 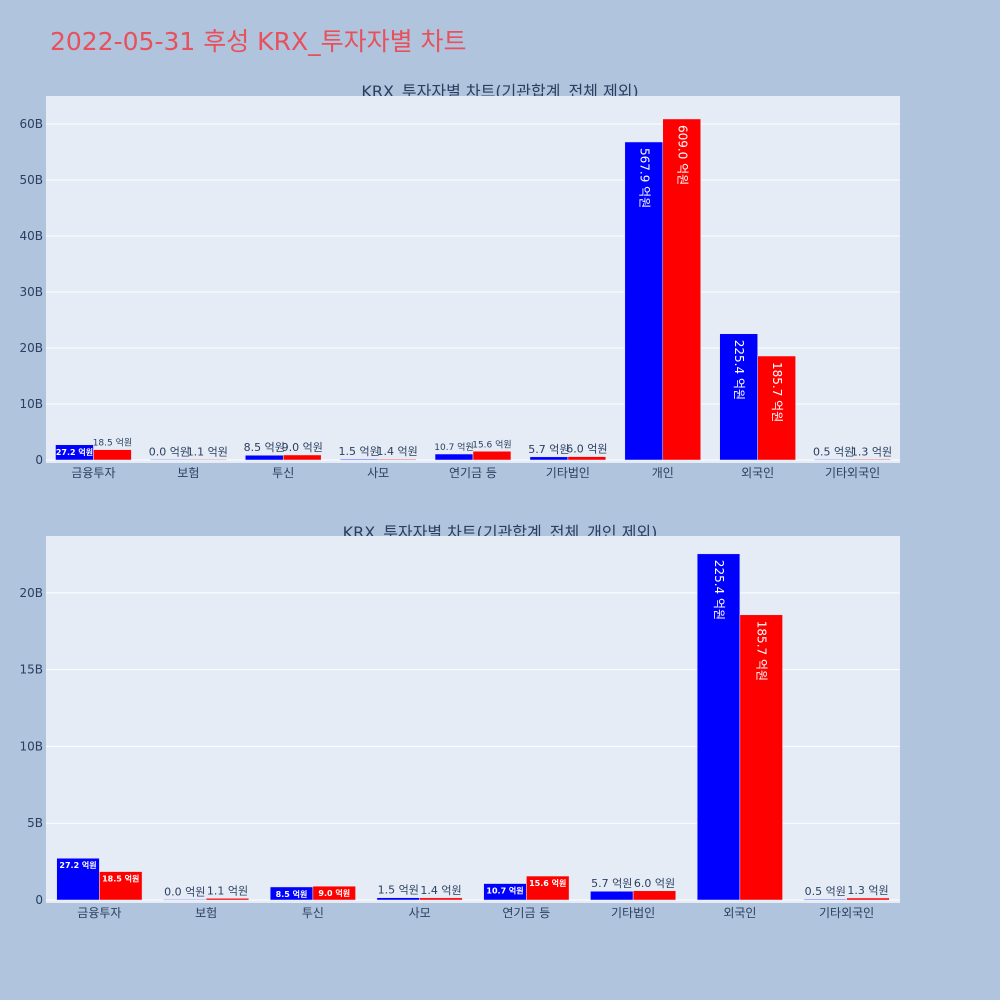 What do you see at coordinates (682, 155) in the screenshot?
I see `data-label: 609.0 억원` at bounding box center [682, 155].